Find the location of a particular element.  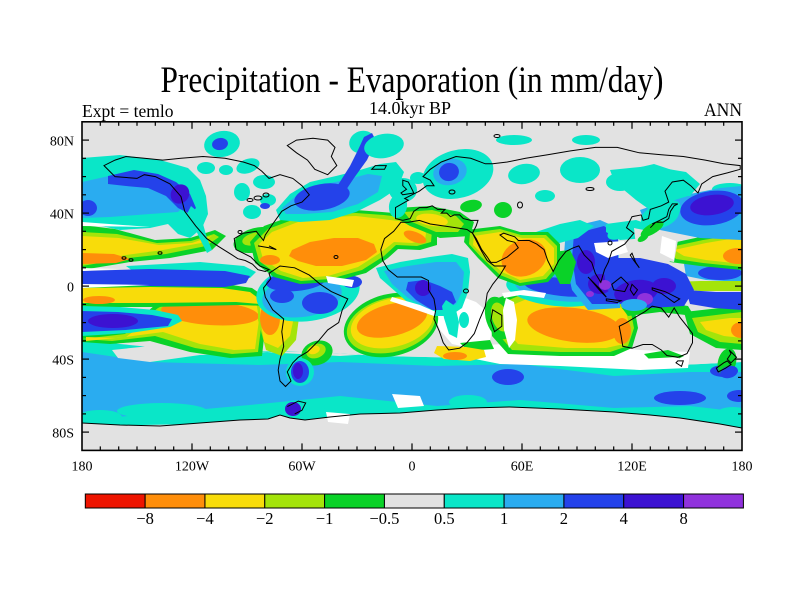

svg-text: −0.5 is located at coordinates (384, 518).